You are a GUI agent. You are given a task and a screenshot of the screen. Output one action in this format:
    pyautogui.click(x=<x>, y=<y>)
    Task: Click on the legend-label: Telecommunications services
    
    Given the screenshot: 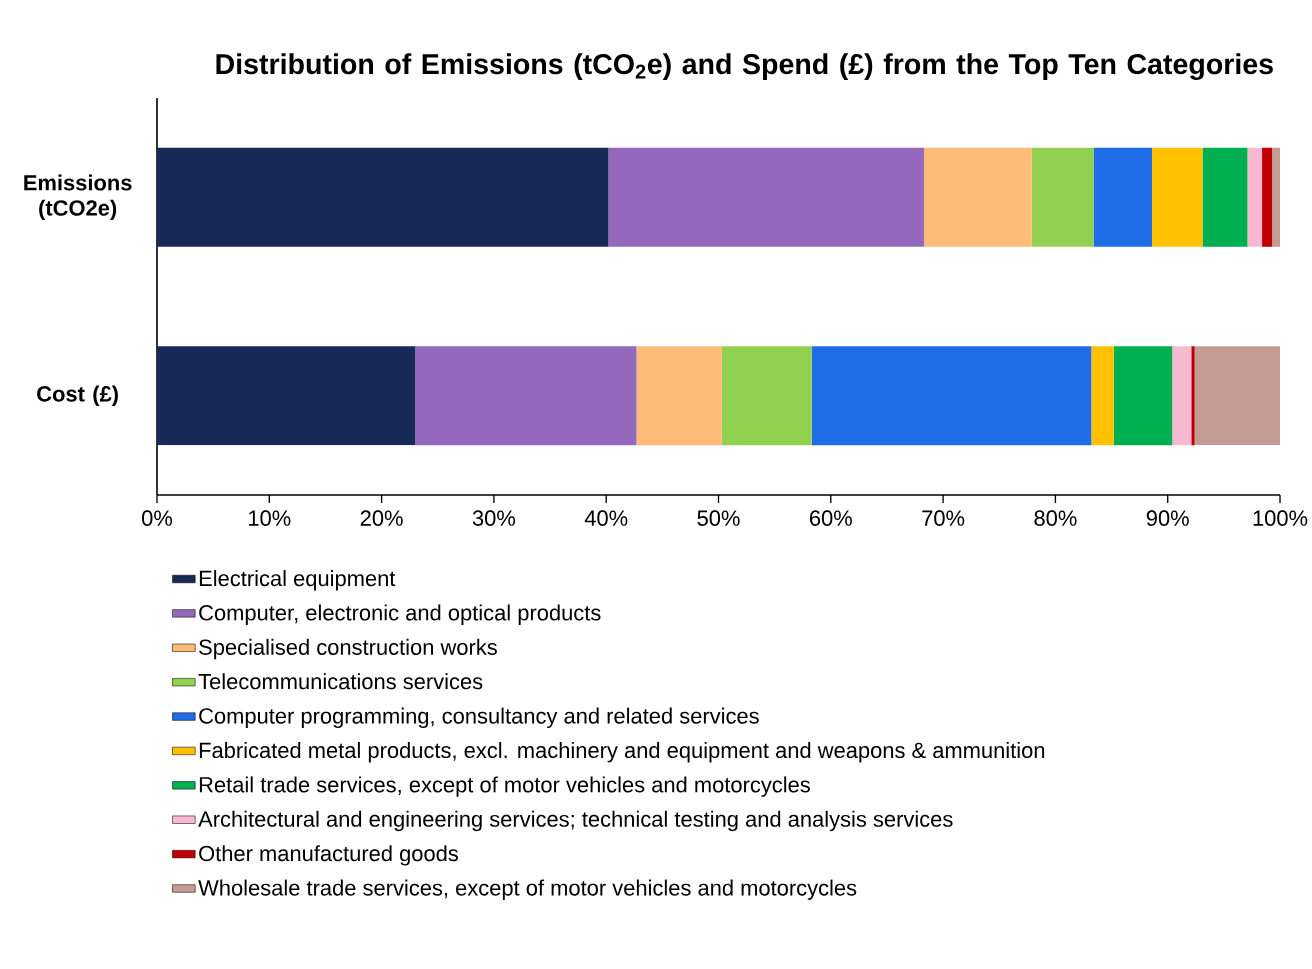 What is the action you would take?
    pyautogui.click(x=340, y=681)
    